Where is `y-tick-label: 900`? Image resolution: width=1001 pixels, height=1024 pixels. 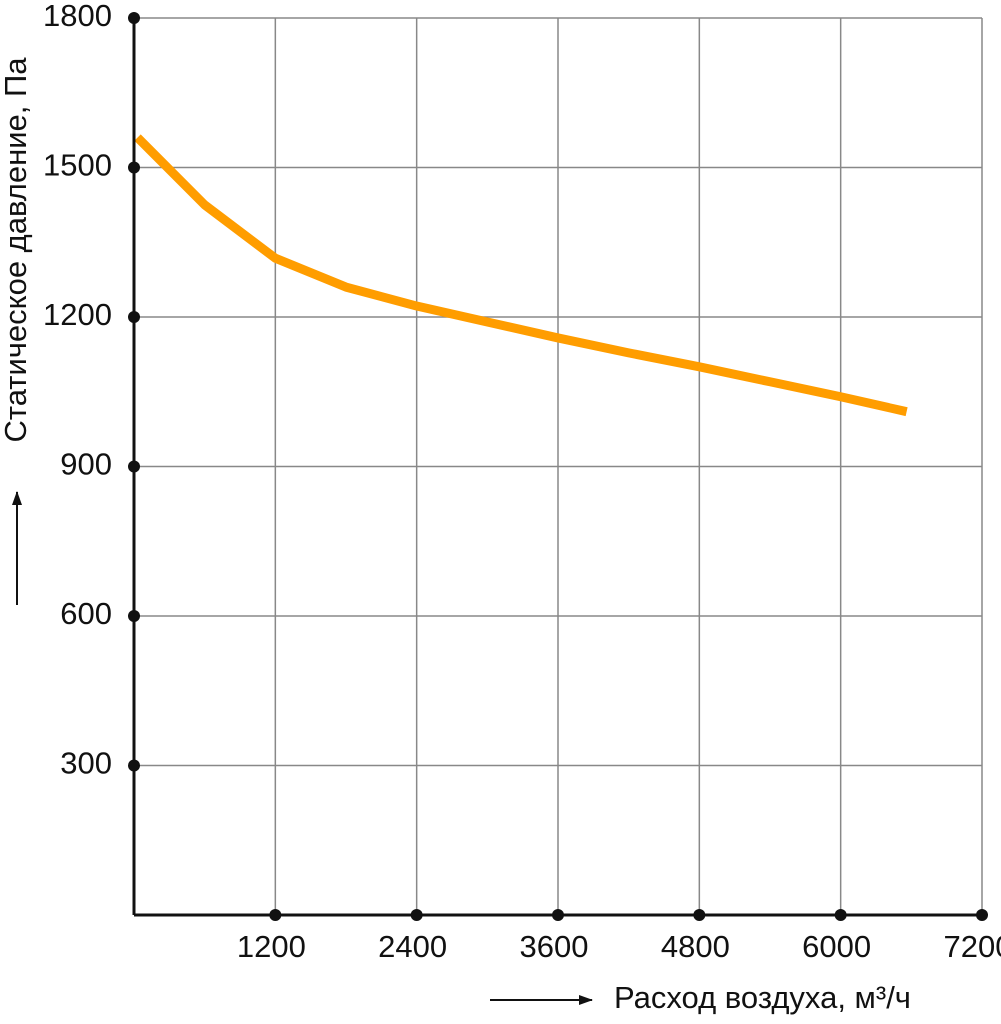 y-tick-label: 900 is located at coordinates (86, 464).